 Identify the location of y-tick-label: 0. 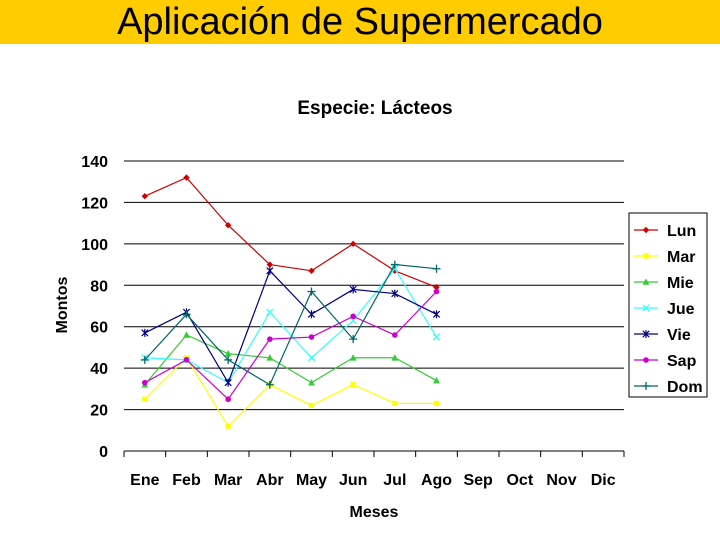
(103, 452).